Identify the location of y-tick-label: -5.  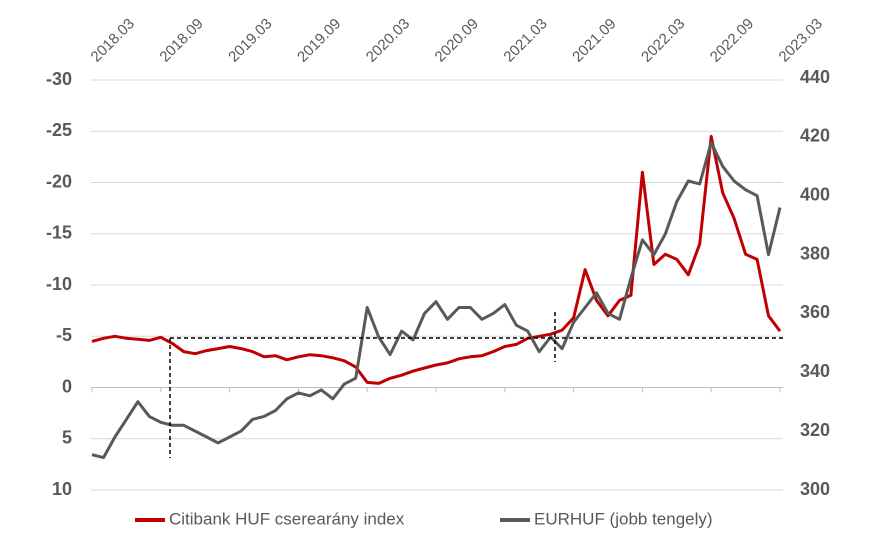
(64, 335).